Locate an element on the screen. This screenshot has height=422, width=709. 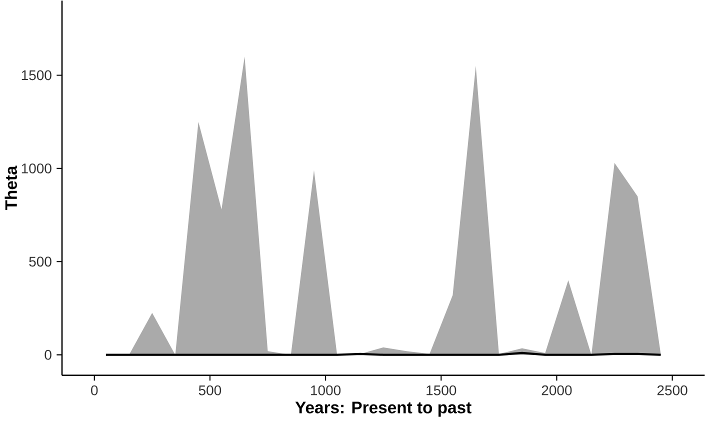
x-tick-label: 2500 is located at coordinates (672, 390).